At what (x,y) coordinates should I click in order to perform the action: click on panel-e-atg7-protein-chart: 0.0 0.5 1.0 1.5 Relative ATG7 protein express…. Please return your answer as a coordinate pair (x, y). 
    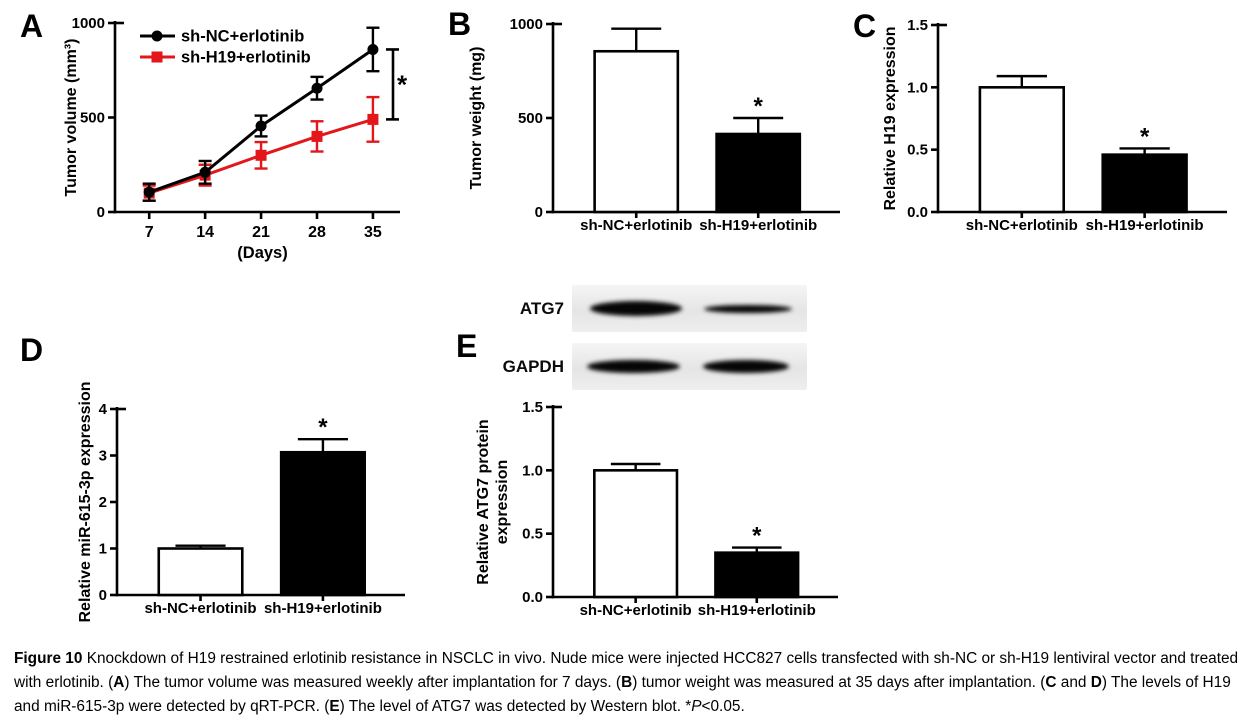
    Looking at the image, I should click on (656, 509).